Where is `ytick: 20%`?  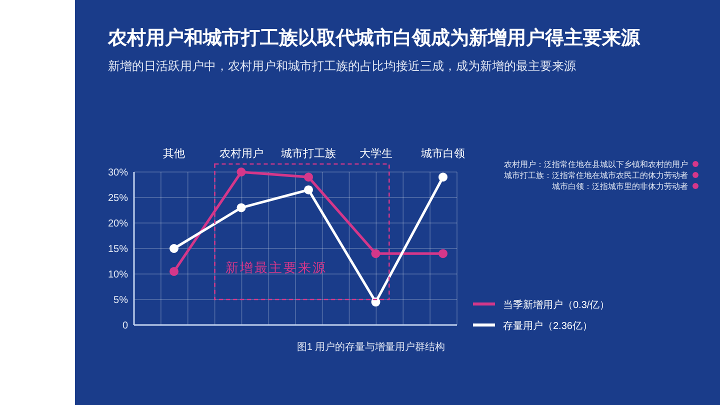
ytick: 20% is located at coordinates (118, 224).